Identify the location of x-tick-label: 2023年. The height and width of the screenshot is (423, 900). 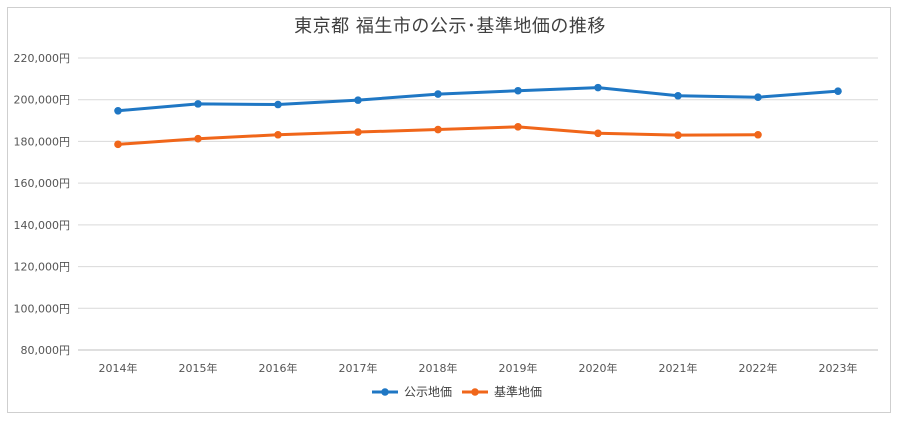
(838, 368).